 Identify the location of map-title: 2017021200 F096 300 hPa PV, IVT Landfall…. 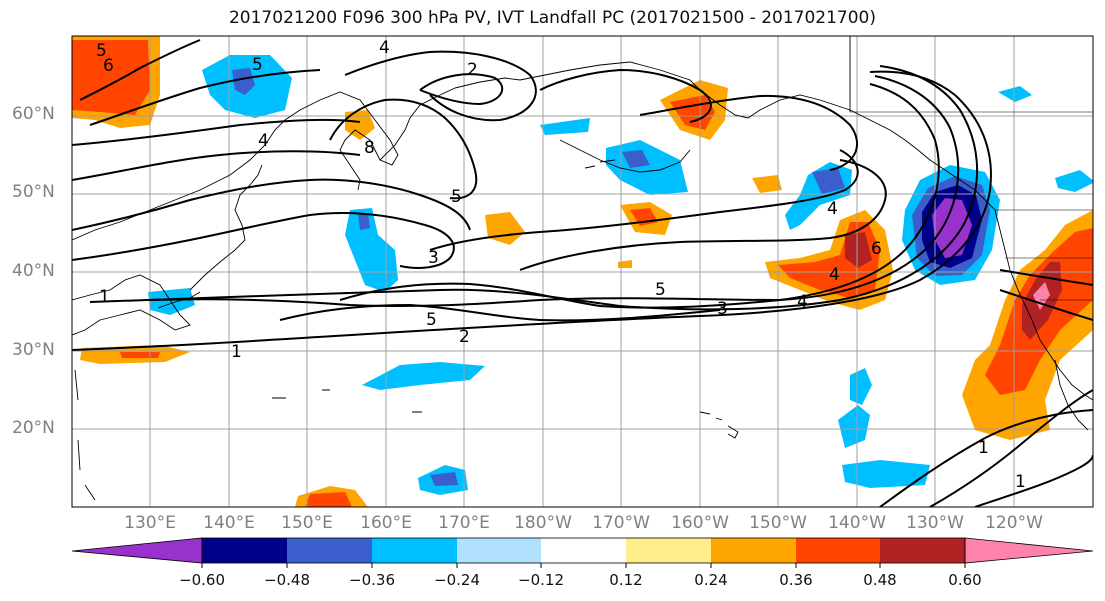
(552, 18).